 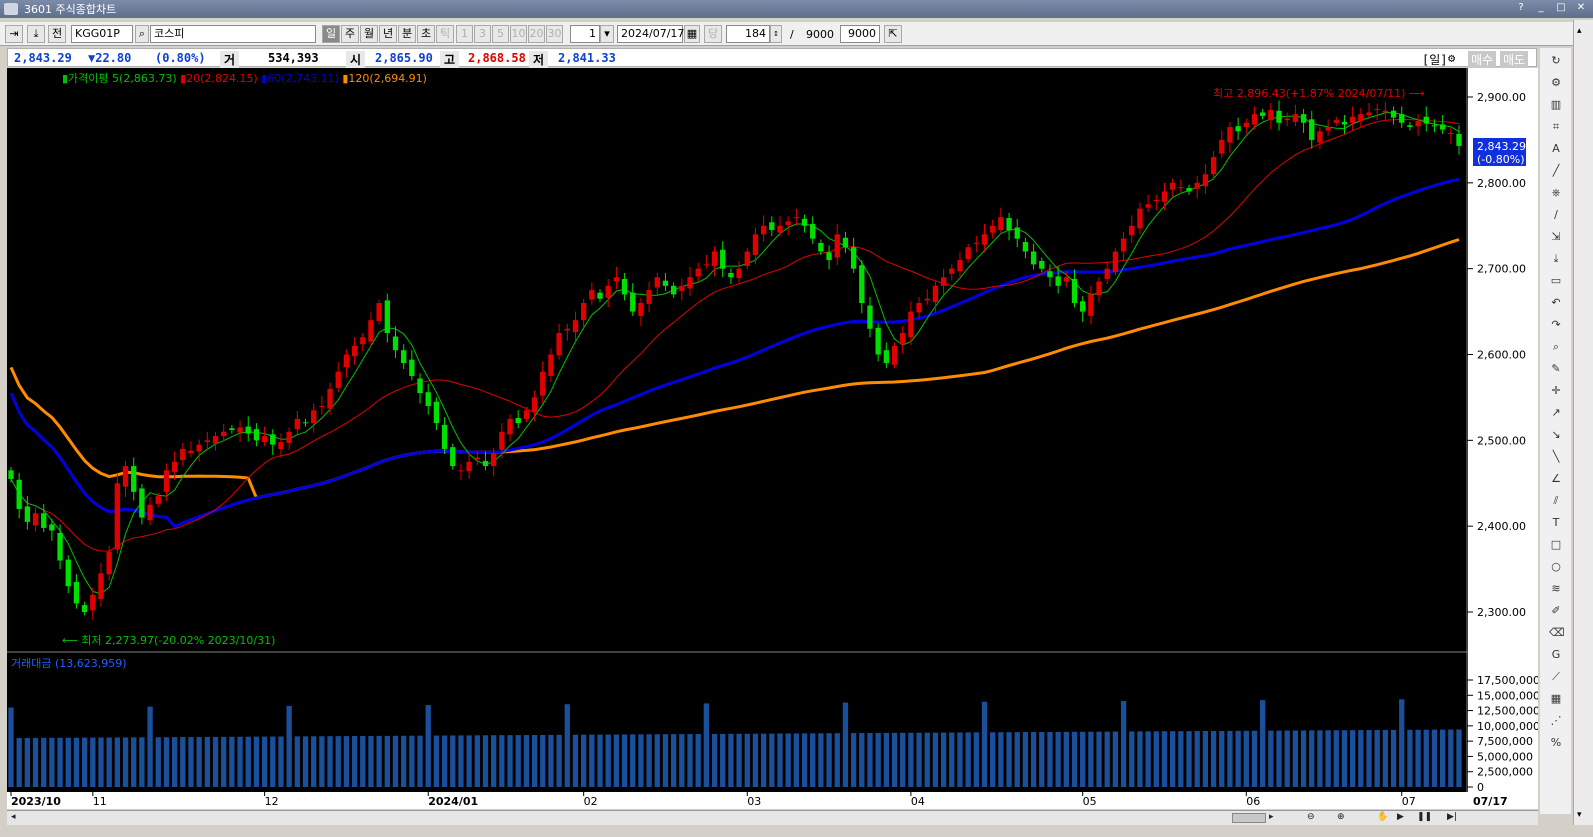 What do you see at coordinates (1556, 60) in the screenshot?
I see `refresh-icon: ↻` at bounding box center [1556, 60].